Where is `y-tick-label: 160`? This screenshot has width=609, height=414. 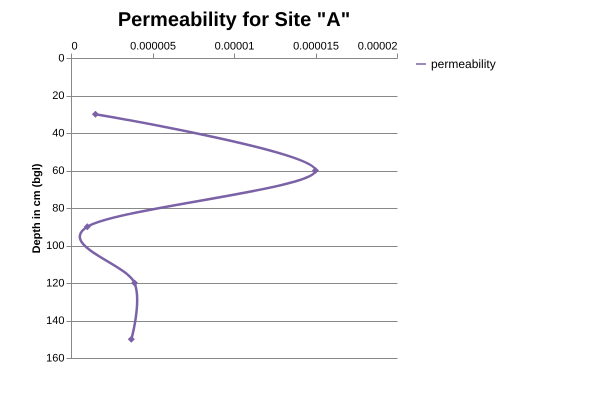 y-tick-label: 160 is located at coordinates (55, 358).